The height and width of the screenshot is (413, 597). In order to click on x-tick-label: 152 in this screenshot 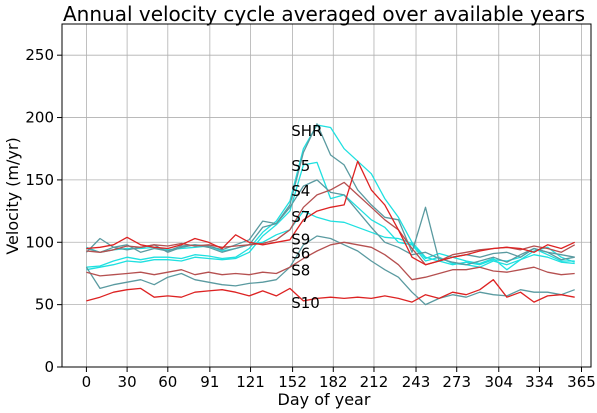, I will do `click(292, 382)`.